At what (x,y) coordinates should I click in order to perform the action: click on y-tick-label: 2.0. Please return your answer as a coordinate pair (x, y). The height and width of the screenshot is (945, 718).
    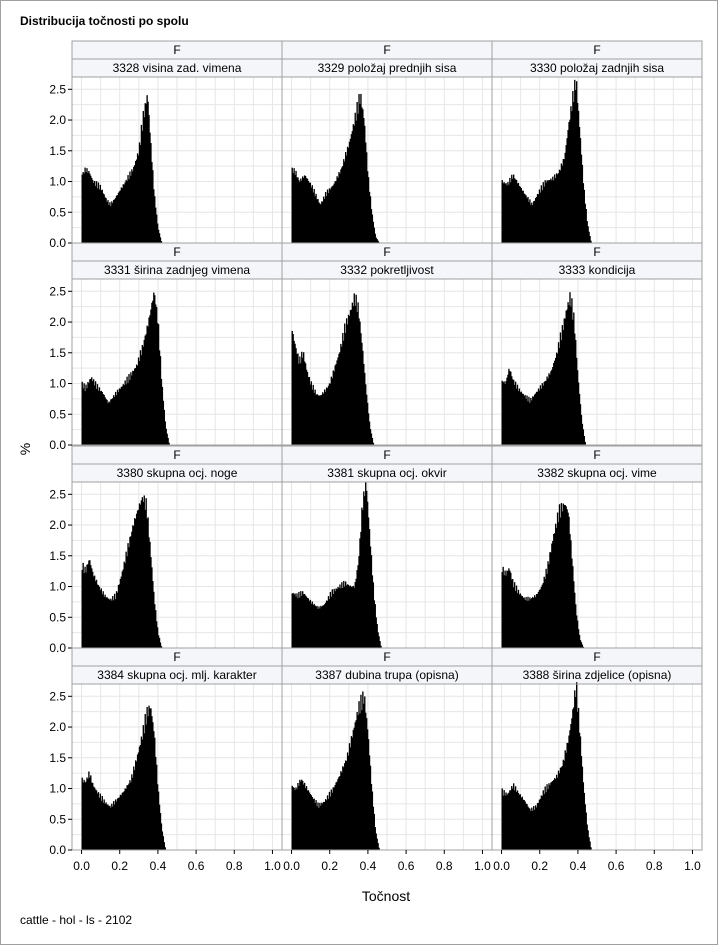
    Looking at the image, I should click on (57, 525).